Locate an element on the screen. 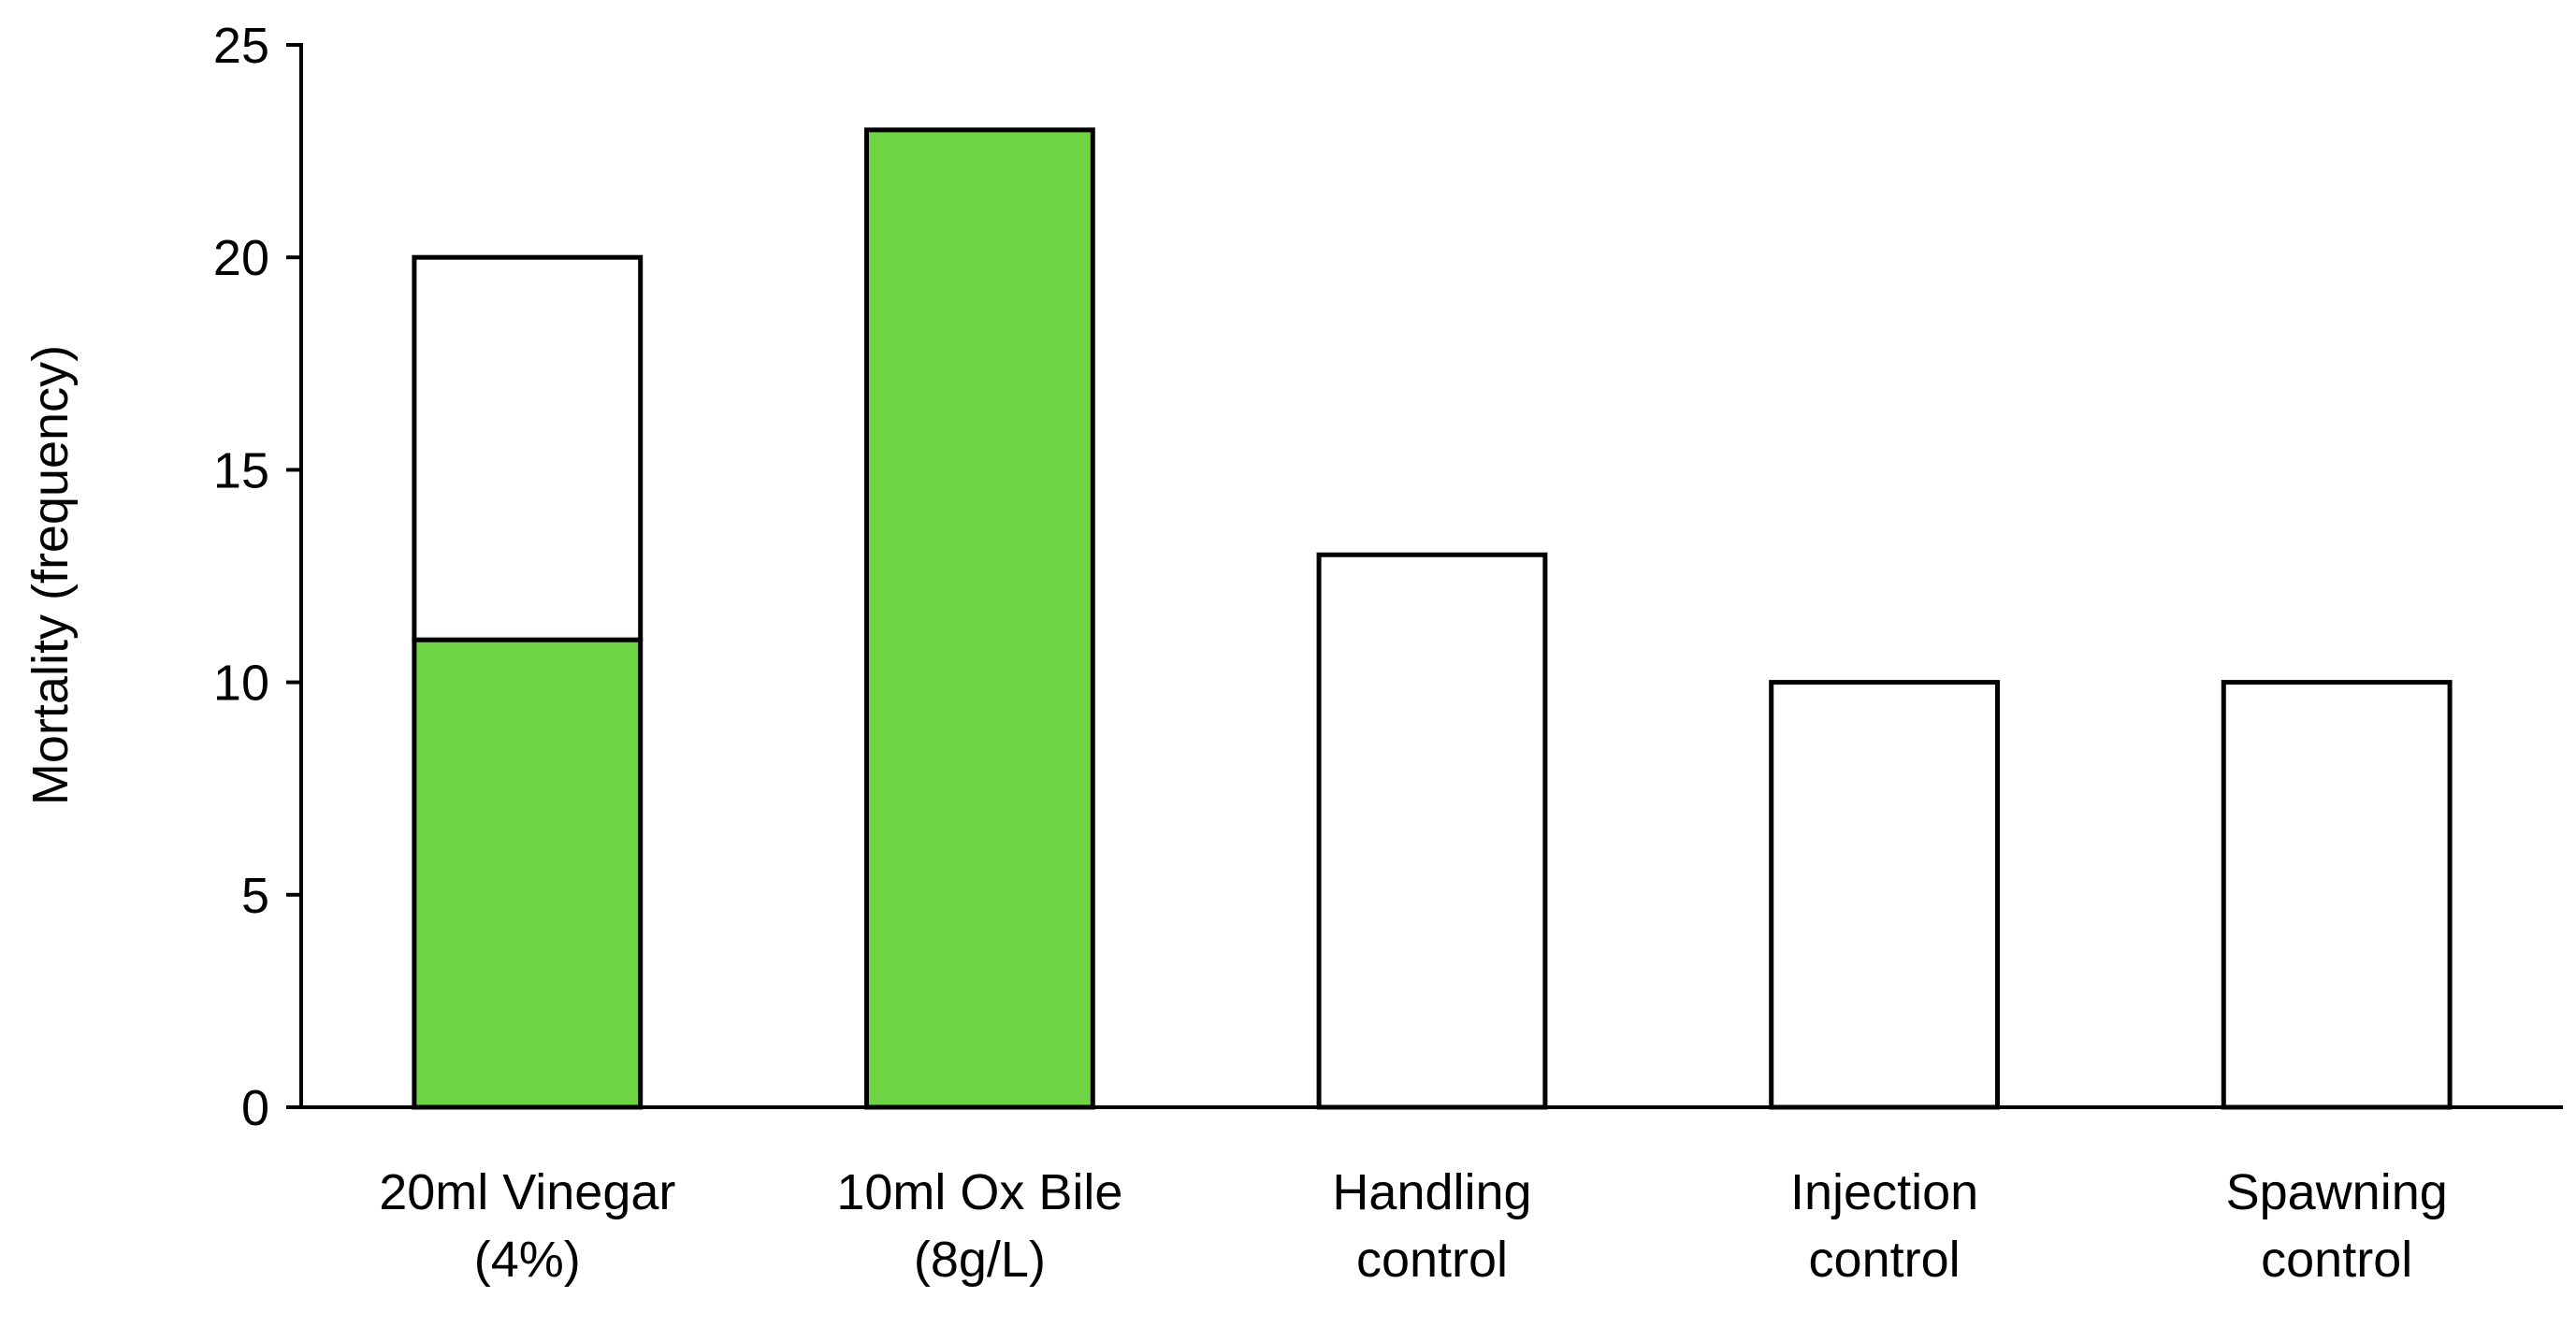  y-tick-label: 10 is located at coordinates (241, 684).